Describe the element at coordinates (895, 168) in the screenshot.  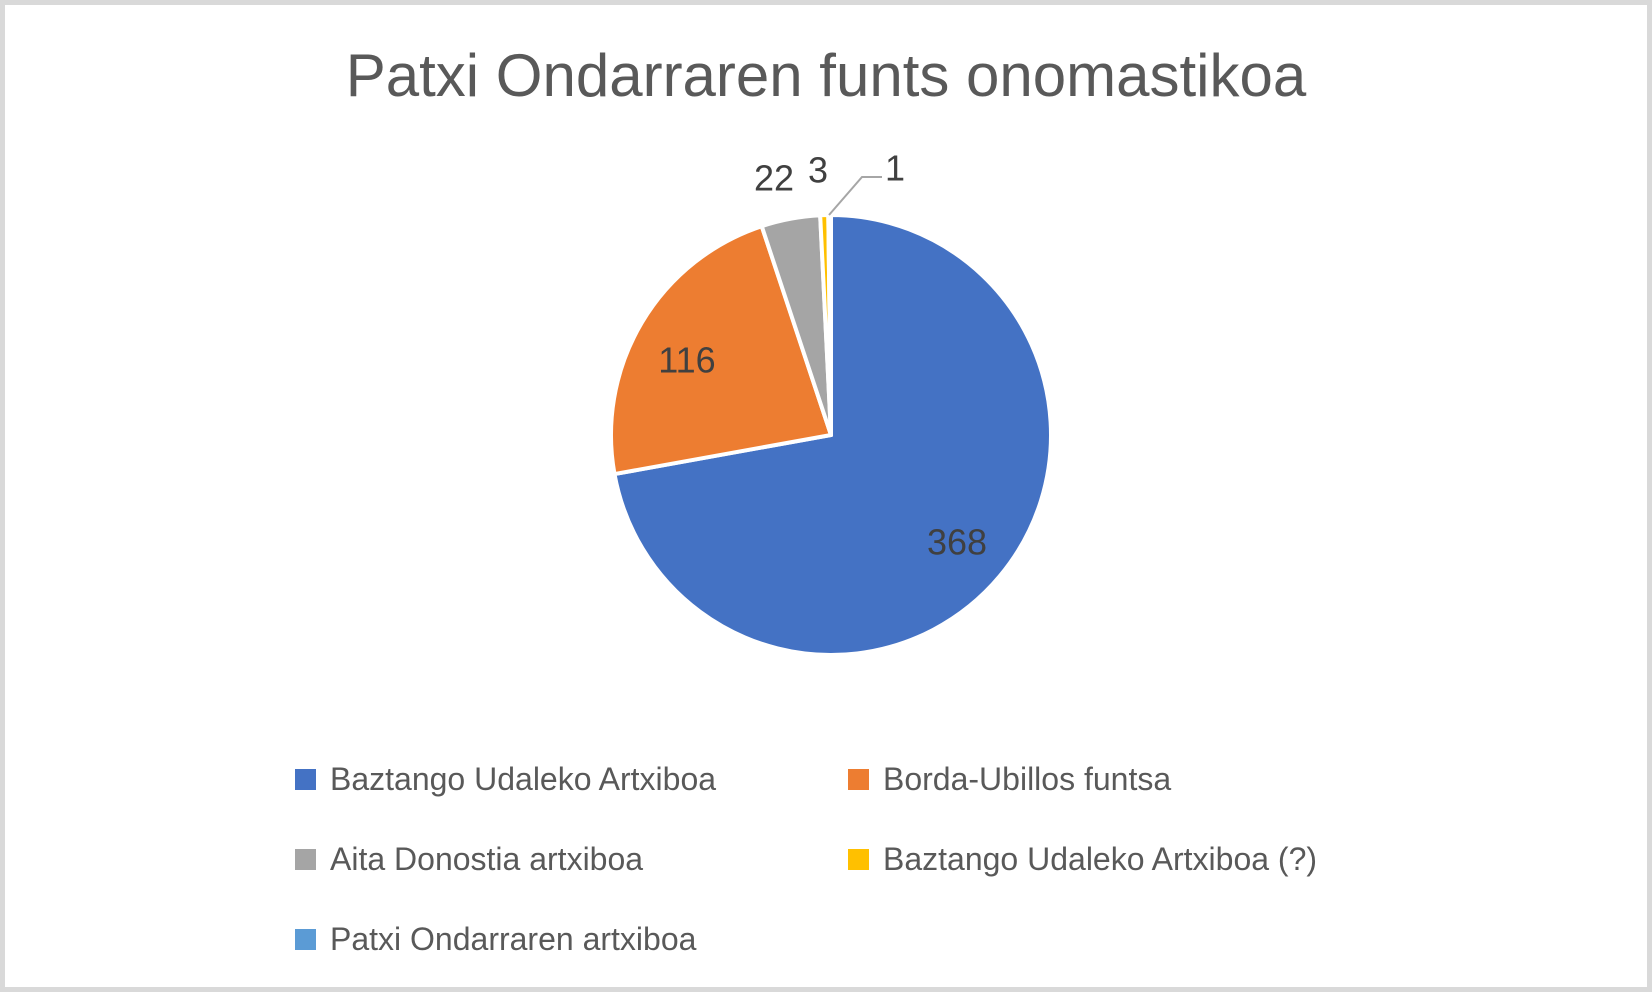
I see `data-label-4: 1` at that location.